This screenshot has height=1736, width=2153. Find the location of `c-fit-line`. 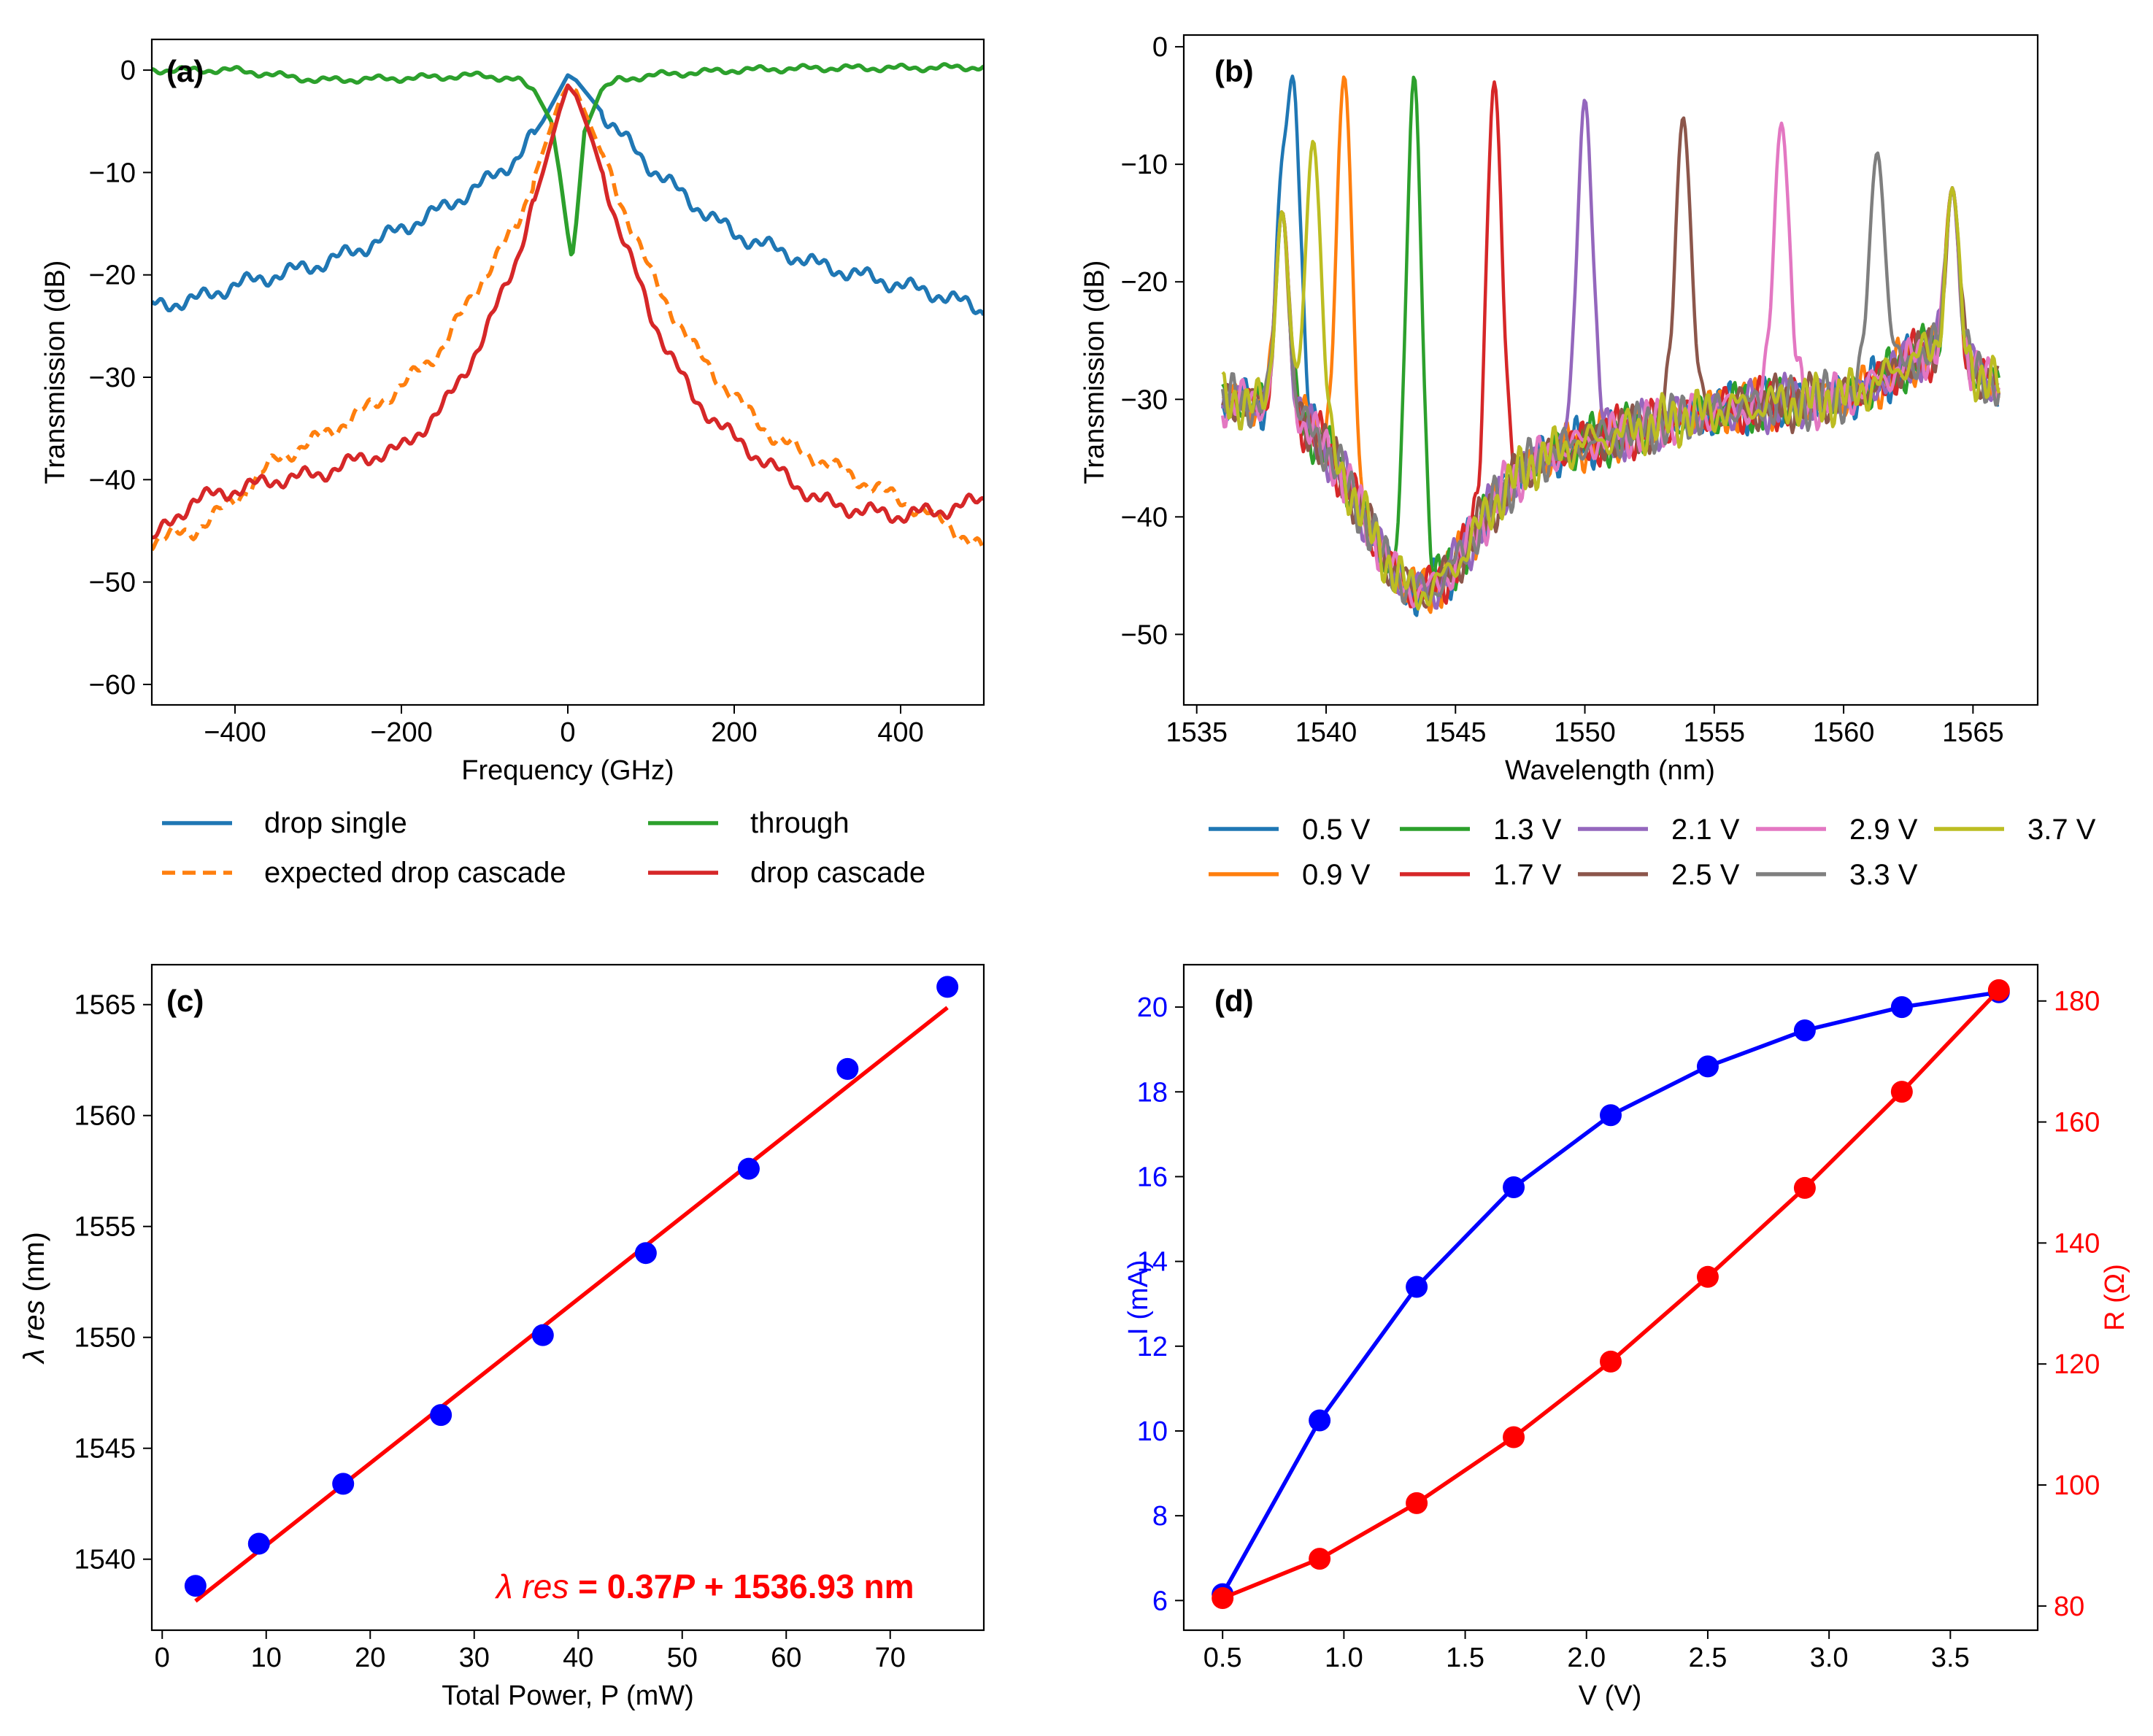

c-fit-line is located at coordinates (571, 1304).